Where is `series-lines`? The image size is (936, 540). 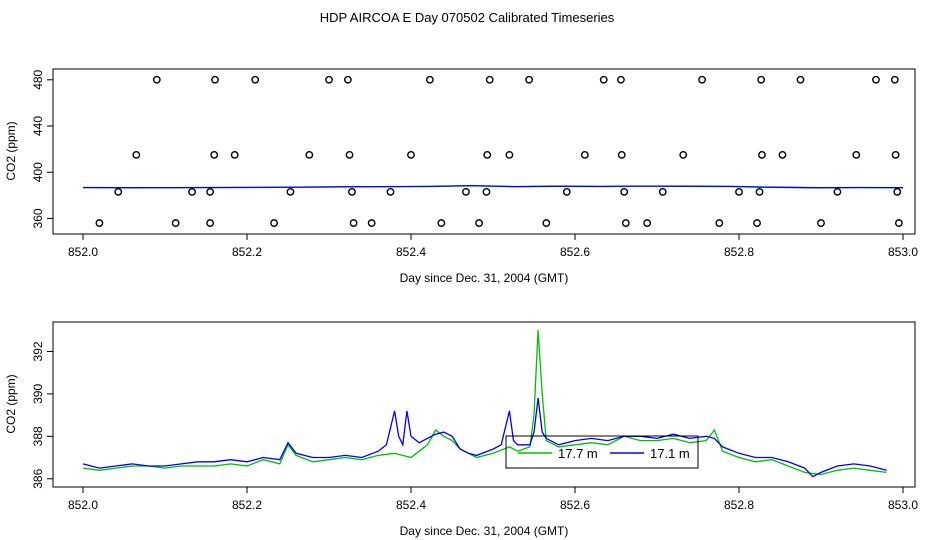
series-lines is located at coordinates (493, 186).